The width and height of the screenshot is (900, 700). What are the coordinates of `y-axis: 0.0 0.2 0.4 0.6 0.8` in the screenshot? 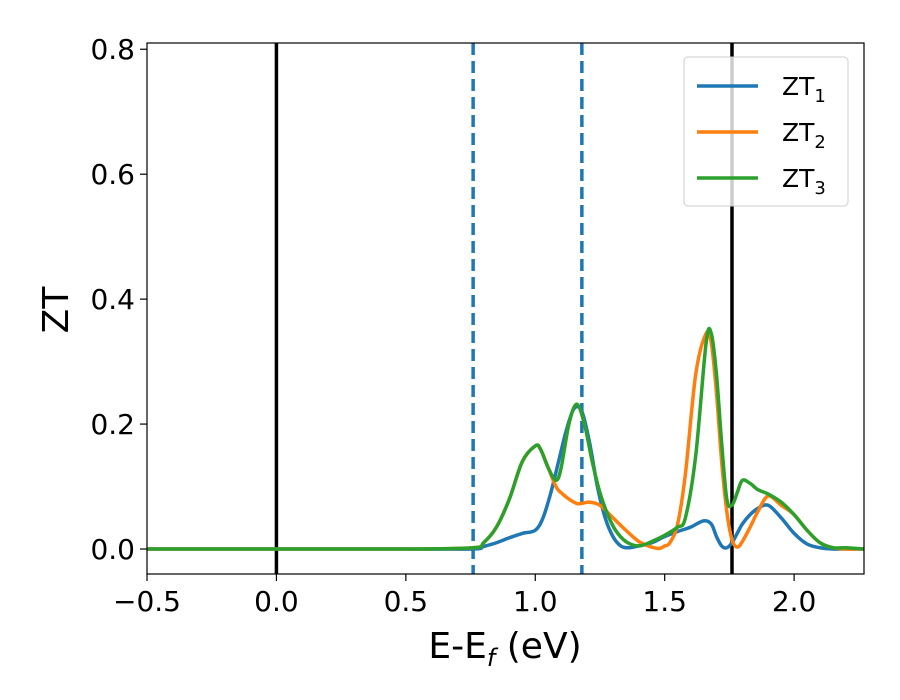 It's located at (118, 299).